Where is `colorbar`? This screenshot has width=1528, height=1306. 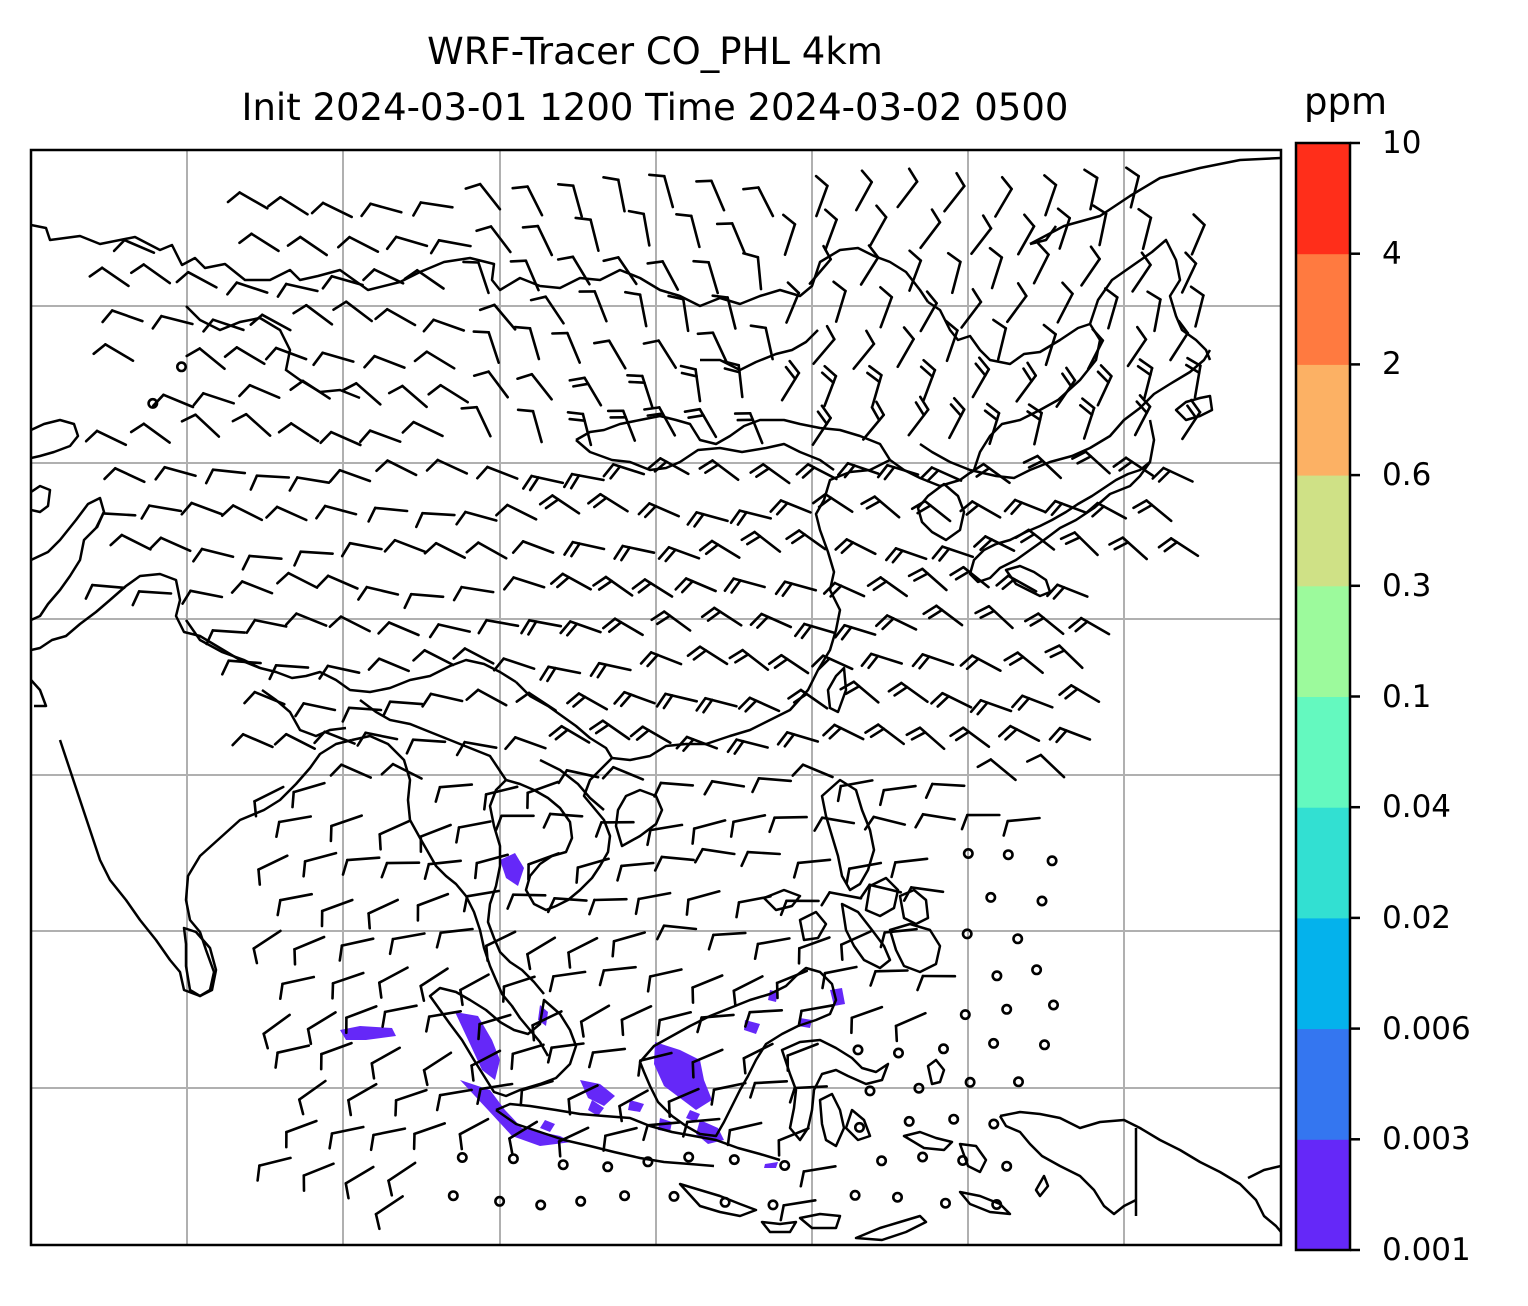 colorbar is located at coordinates (1327, 696).